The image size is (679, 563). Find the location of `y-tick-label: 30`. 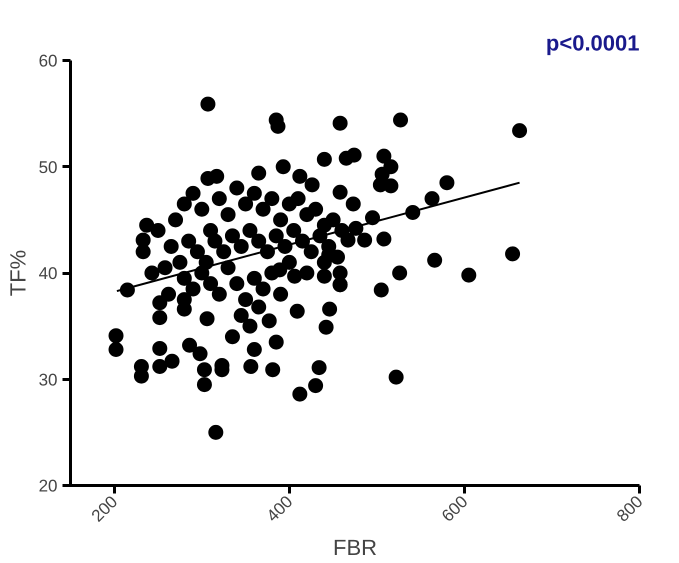

y-tick-label: 30 is located at coordinates (48, 380).